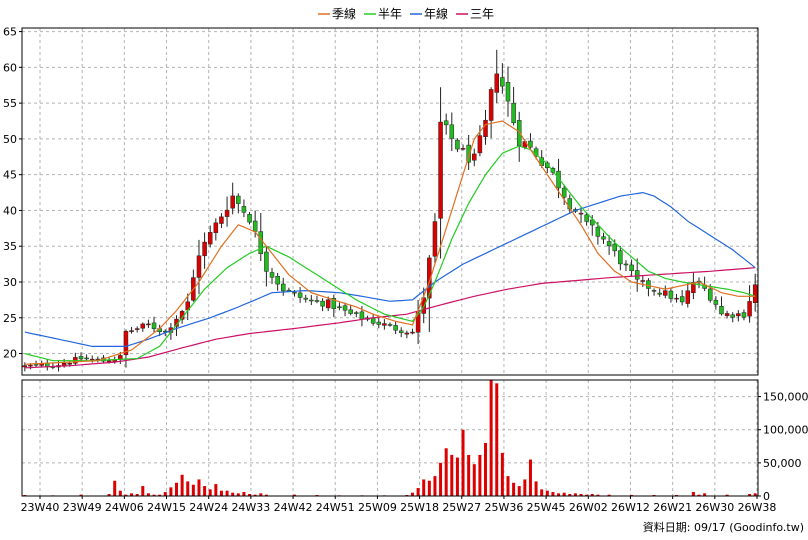 This screenshot has width=808, height=540. What do you see at coordinates (10, 318) in the screenshot?
I see `price-tick-label: 25` at bounding box center [10, 318].